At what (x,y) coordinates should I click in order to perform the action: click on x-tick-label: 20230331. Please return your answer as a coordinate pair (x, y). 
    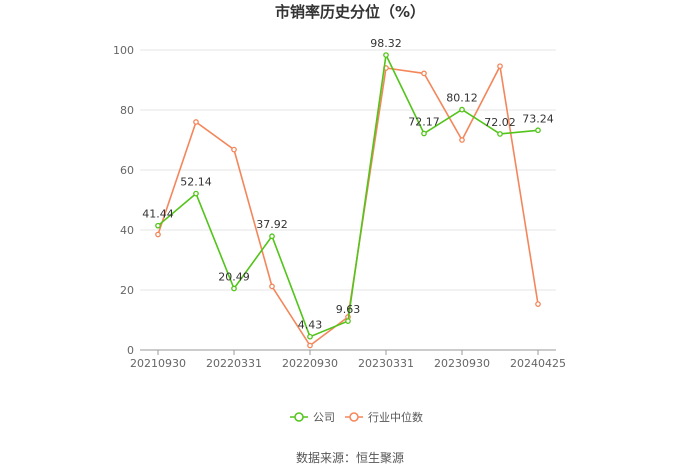
    Looking at the image, I should click on (386, 363).